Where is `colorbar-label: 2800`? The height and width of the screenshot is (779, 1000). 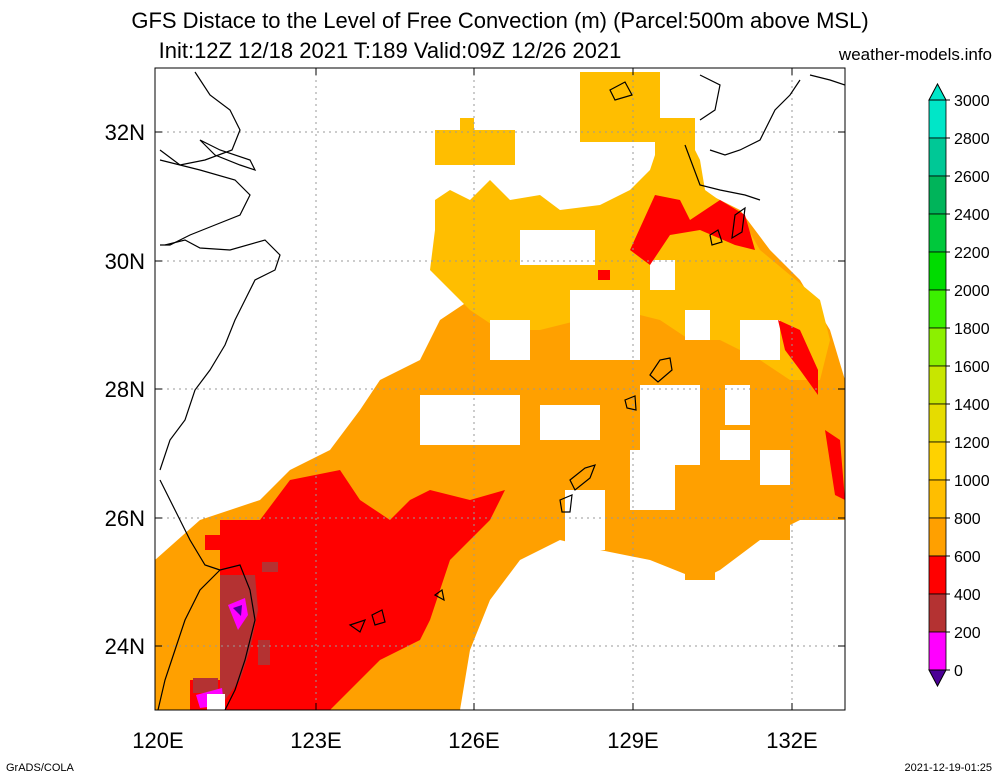
colorbar-label: 2800 is located at coordinates (972, 139).